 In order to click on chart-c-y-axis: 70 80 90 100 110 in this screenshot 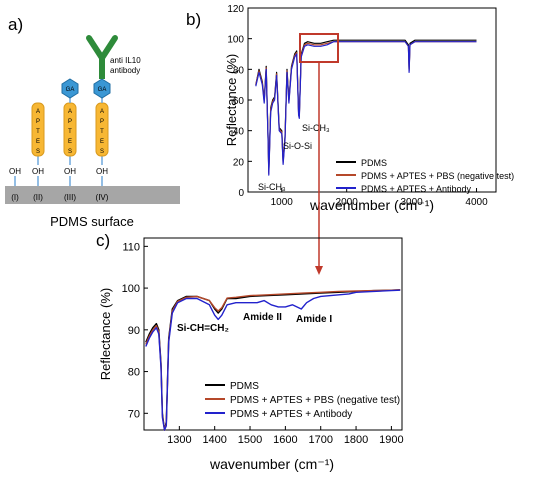, I will do `click(135, 330)`.